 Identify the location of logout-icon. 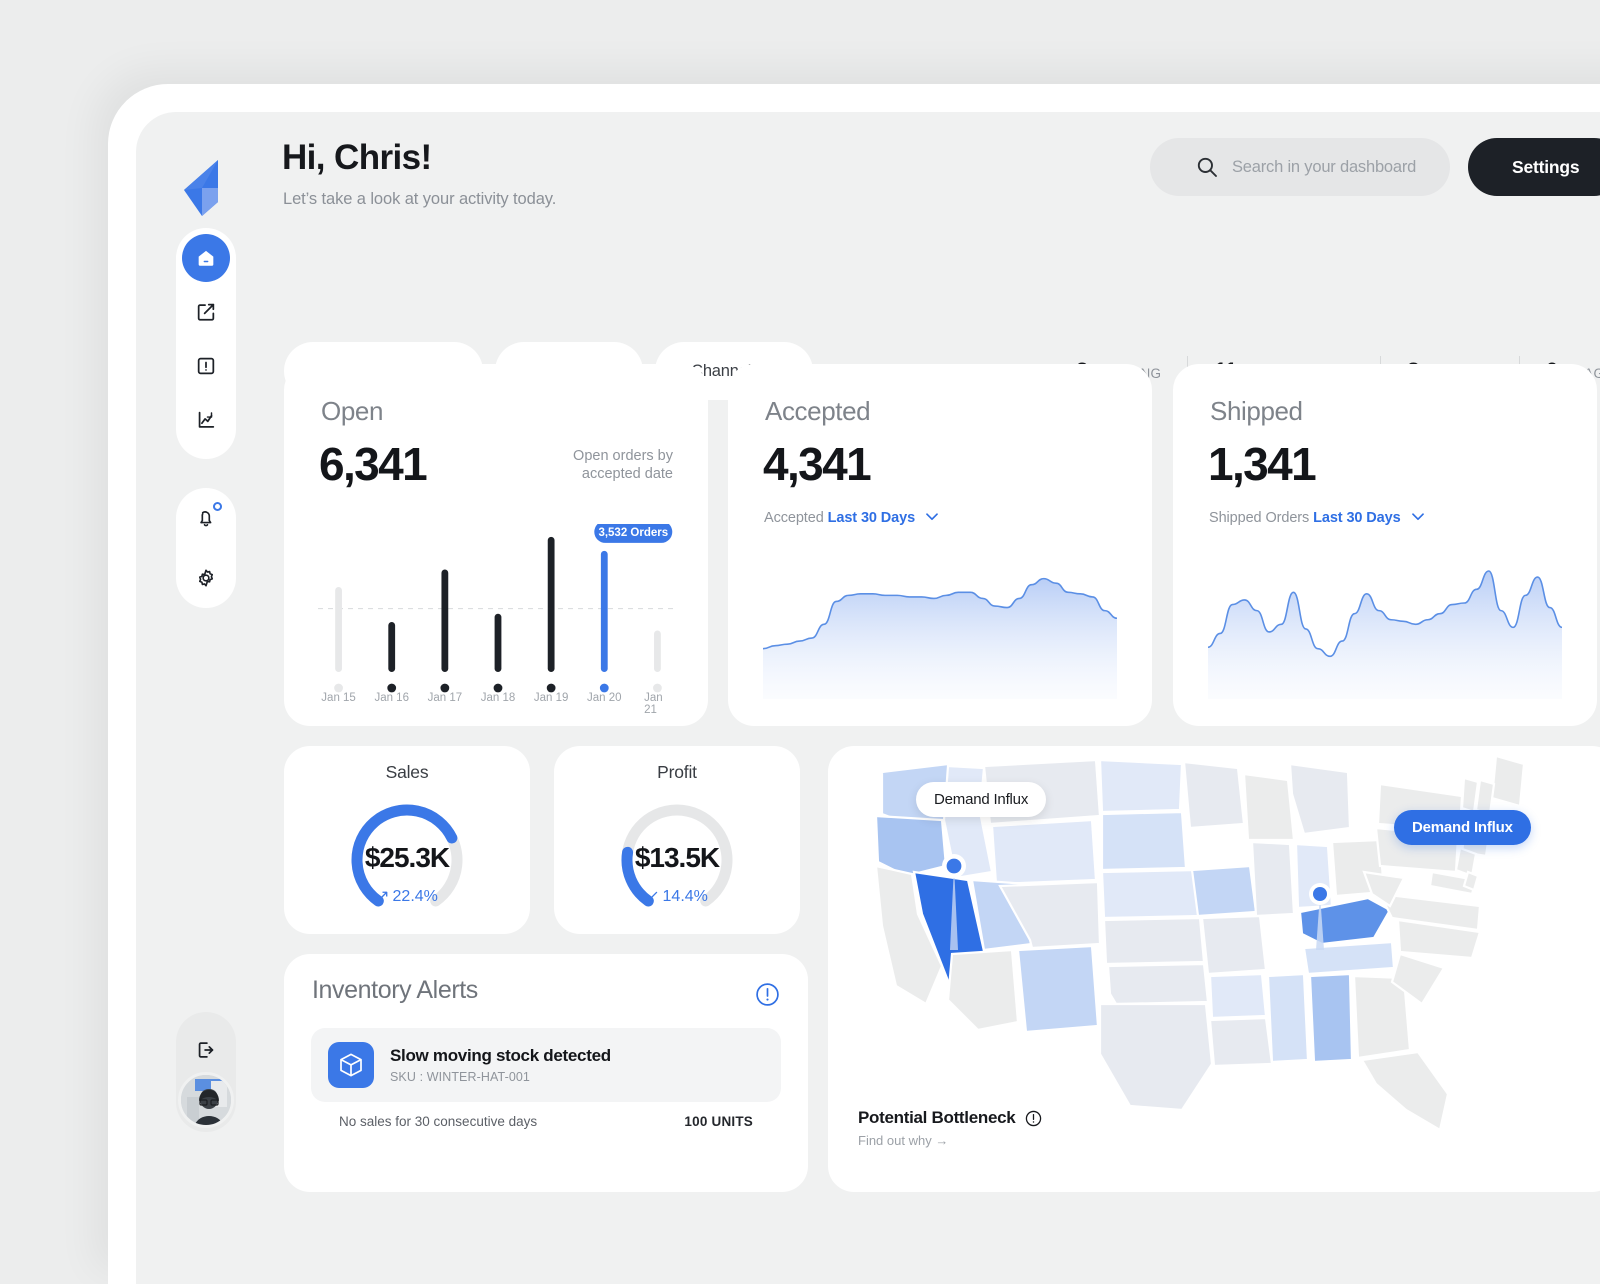
(206, 1050).